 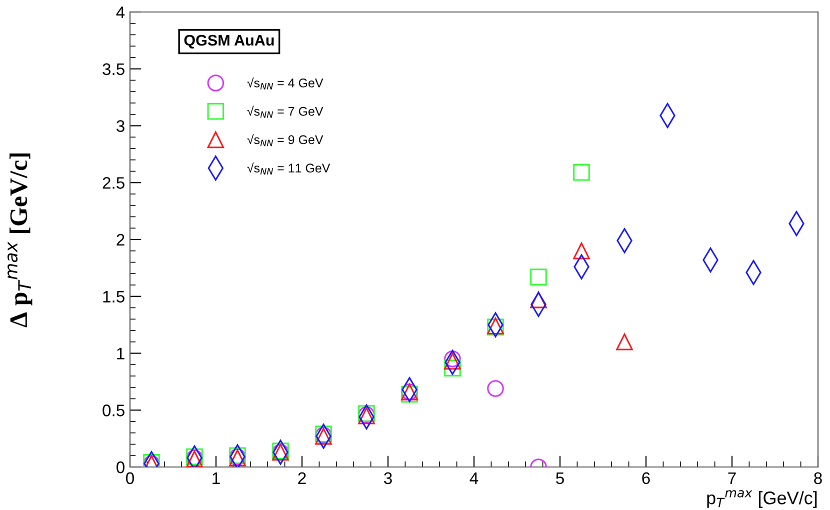 I want to click on x-tick-label: 5, so click(x=560, y=478).